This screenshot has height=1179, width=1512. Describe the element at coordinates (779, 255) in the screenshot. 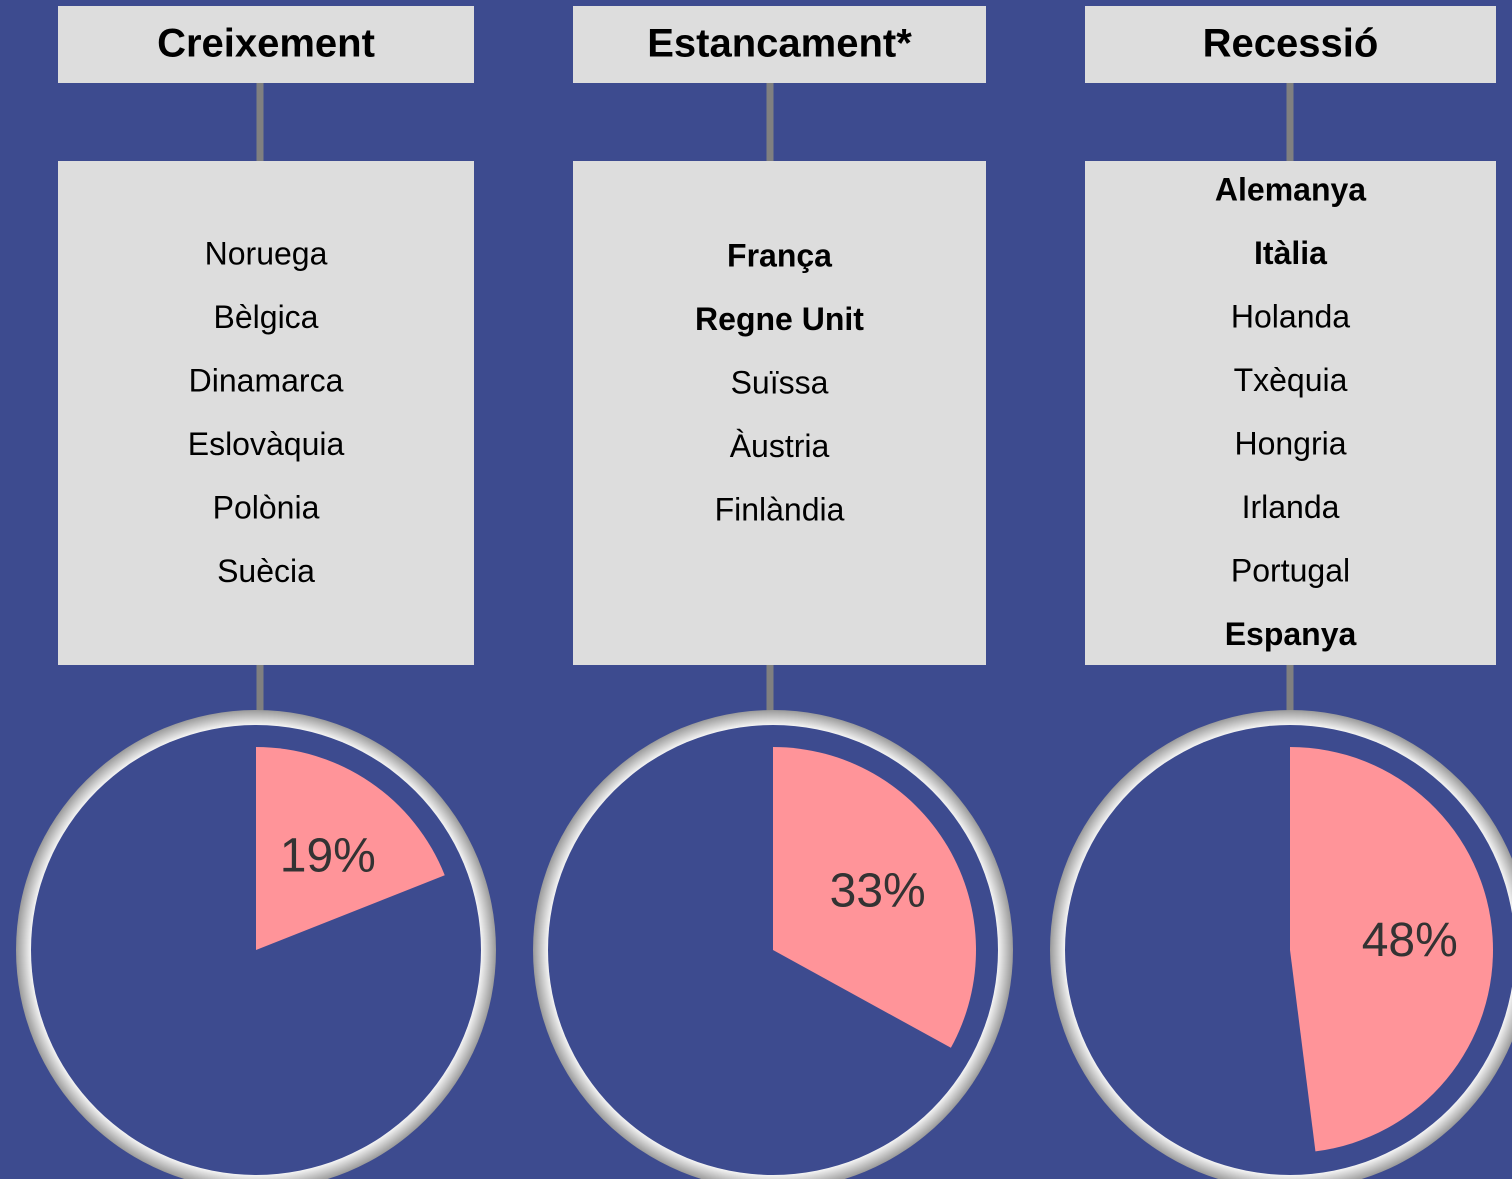

I see `country: França` at that location.